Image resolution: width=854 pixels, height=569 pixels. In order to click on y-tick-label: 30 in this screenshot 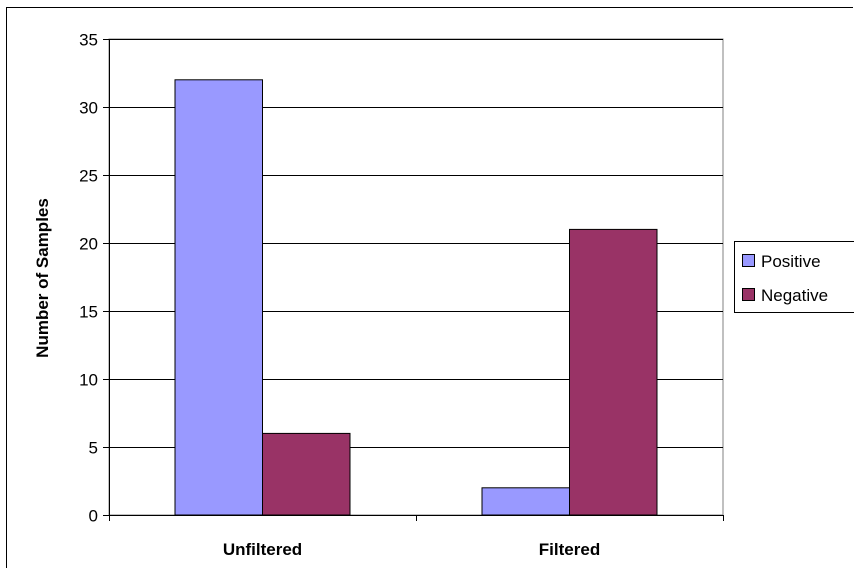, I will do `click(88, 108)`.